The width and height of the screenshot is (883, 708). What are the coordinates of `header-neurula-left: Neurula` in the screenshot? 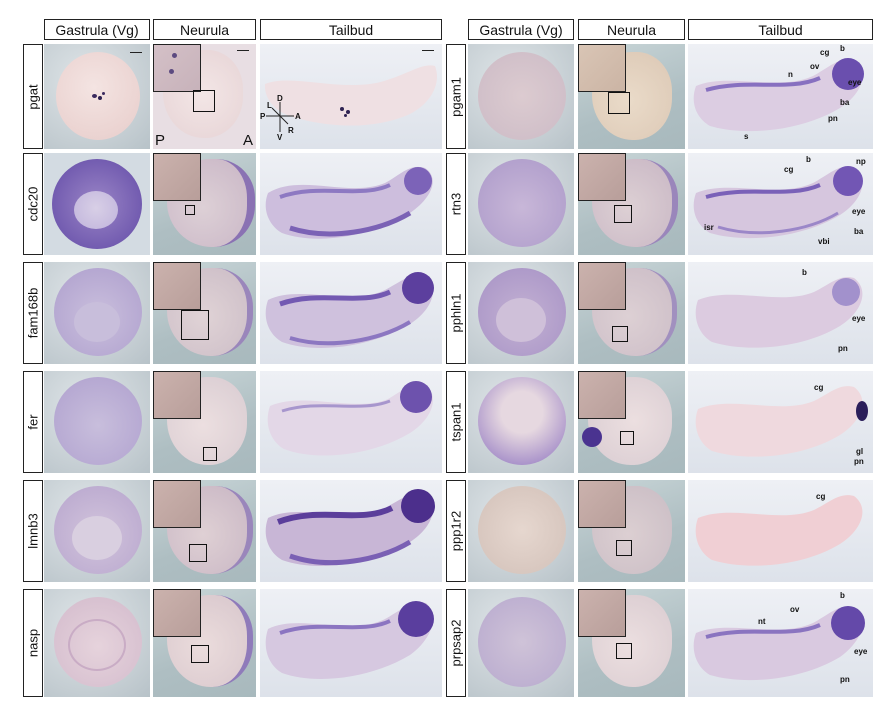 It's located at (204, 29).